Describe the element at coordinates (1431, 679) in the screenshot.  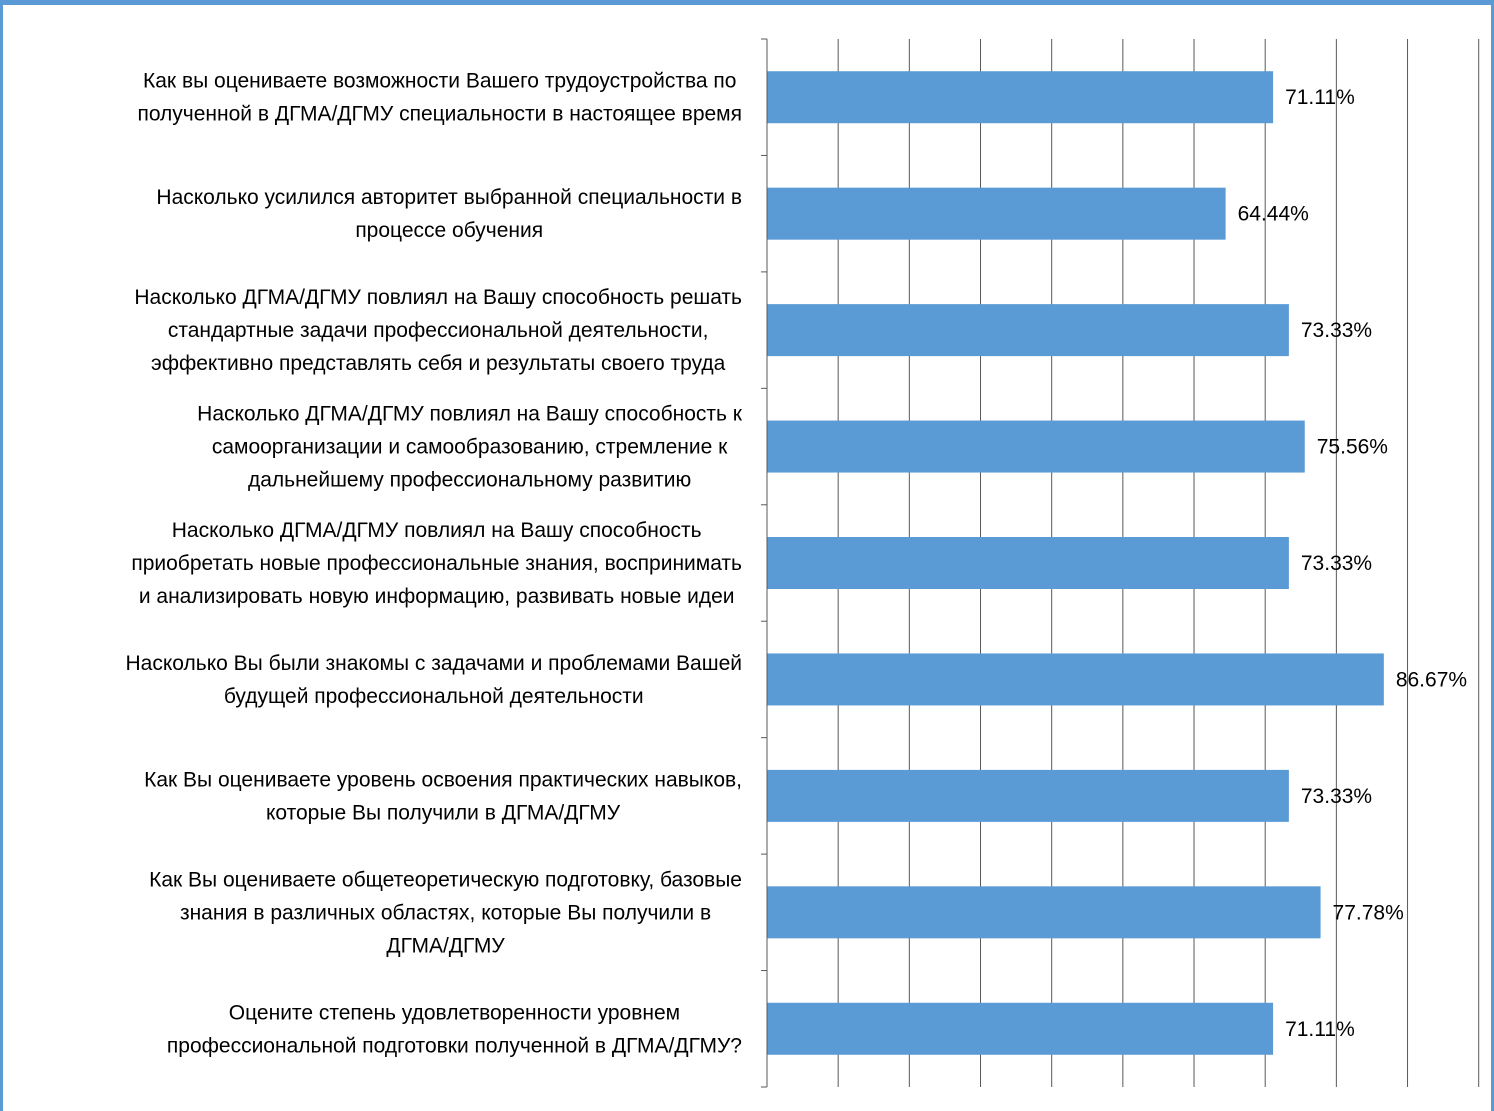
I see `data-label: 86.67%` at that location.